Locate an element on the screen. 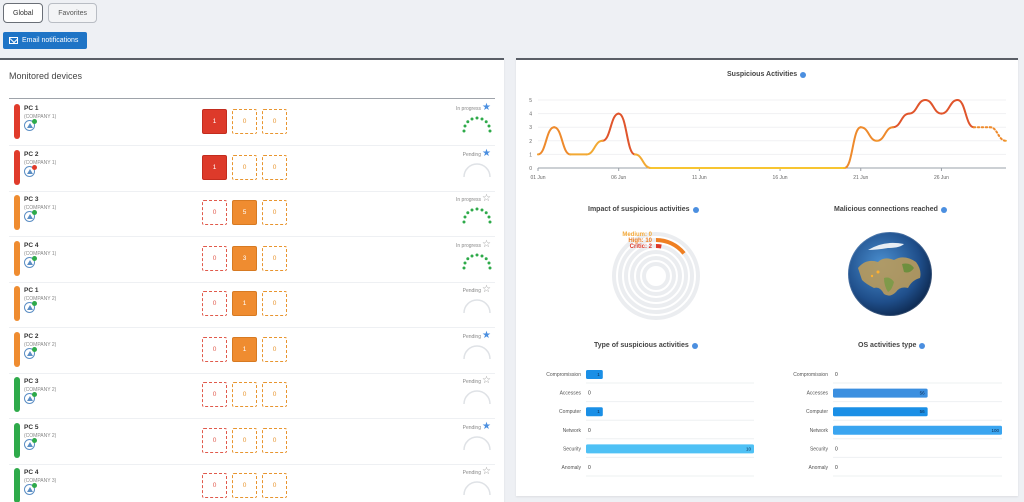 The width and height of the screenshot is (1024, 502). device-row: PC 3 (COMPANY 1) 0 5 0 In progress ☆ is located at coordinates (252, 214).